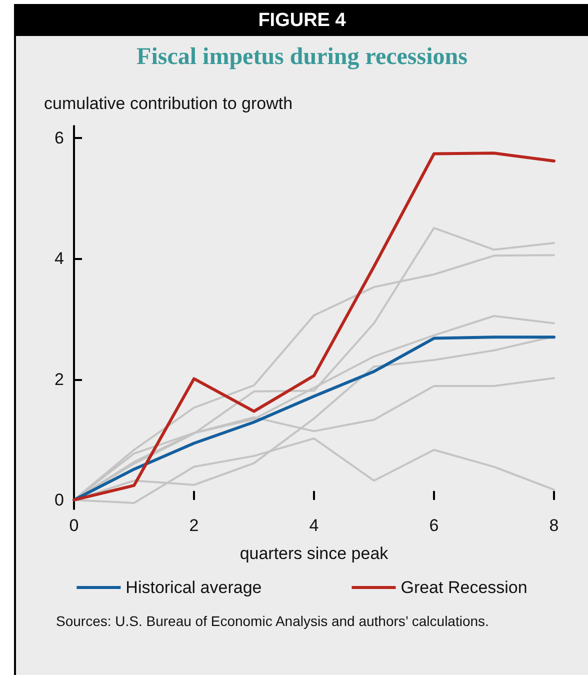  I want to click on y-tick-label: 4, so click(59, 258).